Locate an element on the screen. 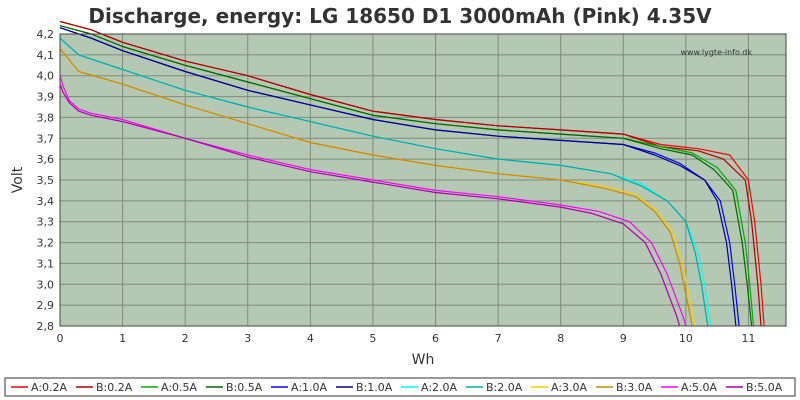 The height and width of the screenshot is (400, 800). x-tick-label: 11 is located at coordinates (748, 338).